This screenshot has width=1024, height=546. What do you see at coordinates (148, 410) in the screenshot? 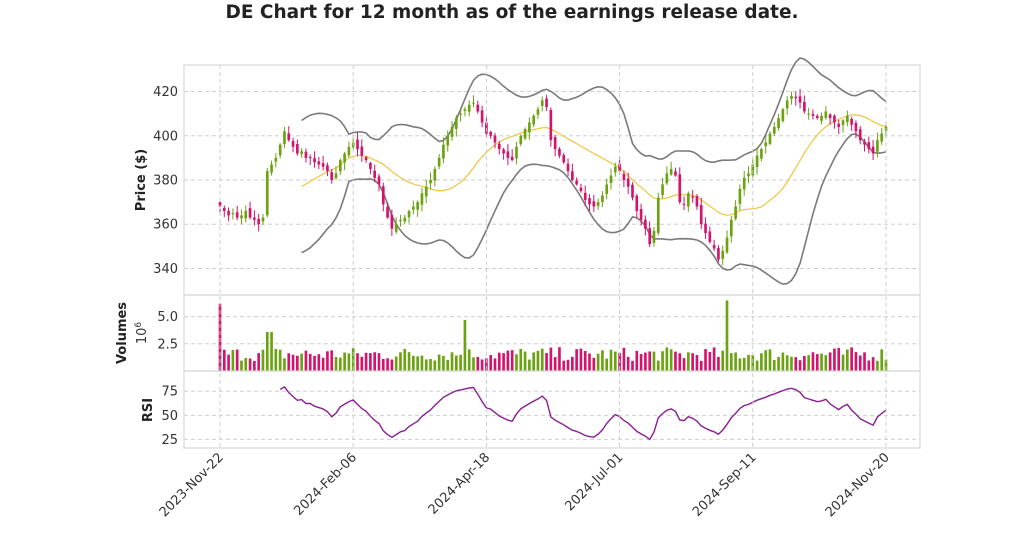
I see `rsi-ylabel: RSI` at bounding box center [148, 410].